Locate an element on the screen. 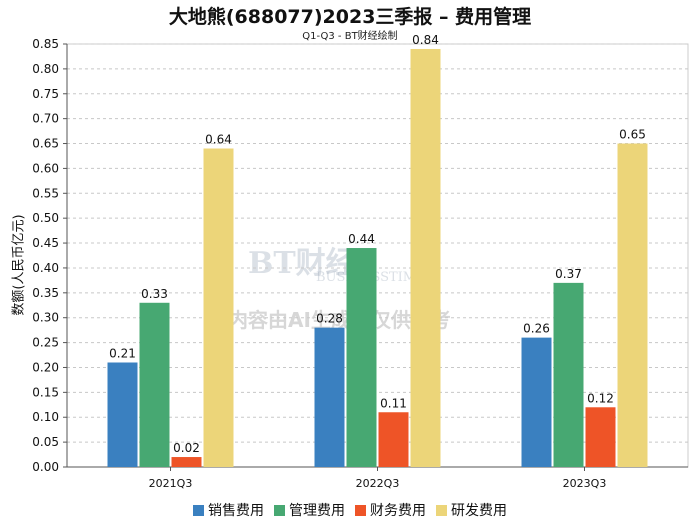 This screenshot has width=700, height=524. bar-3-2023Q3 is located at coordinates (600, 437).